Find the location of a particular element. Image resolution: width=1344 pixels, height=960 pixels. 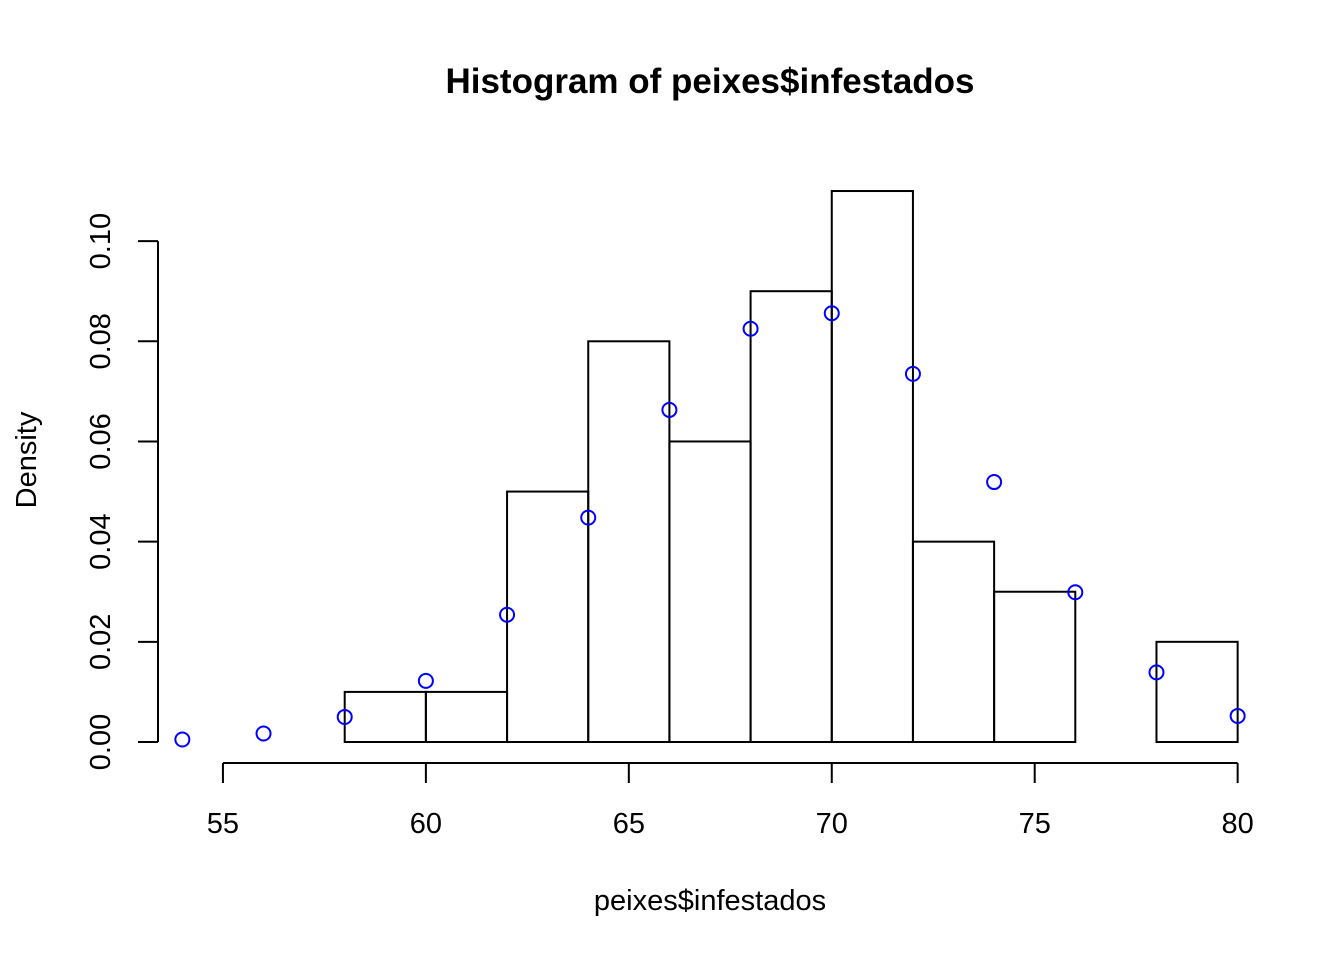

y-tick-label-1: 0.02 is located at coordinates (101, 642).